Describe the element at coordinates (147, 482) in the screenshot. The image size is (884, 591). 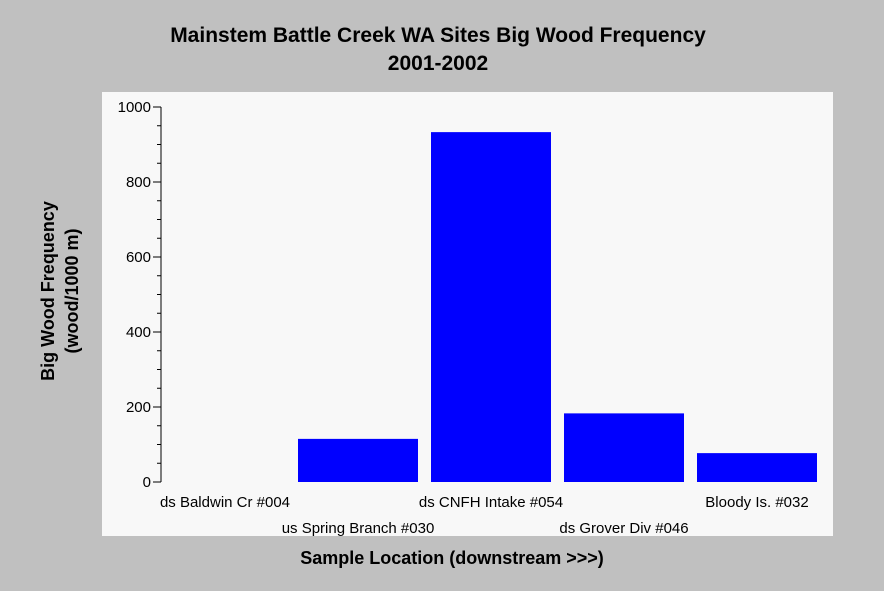
I see `y-tick-label: 0` at that location.